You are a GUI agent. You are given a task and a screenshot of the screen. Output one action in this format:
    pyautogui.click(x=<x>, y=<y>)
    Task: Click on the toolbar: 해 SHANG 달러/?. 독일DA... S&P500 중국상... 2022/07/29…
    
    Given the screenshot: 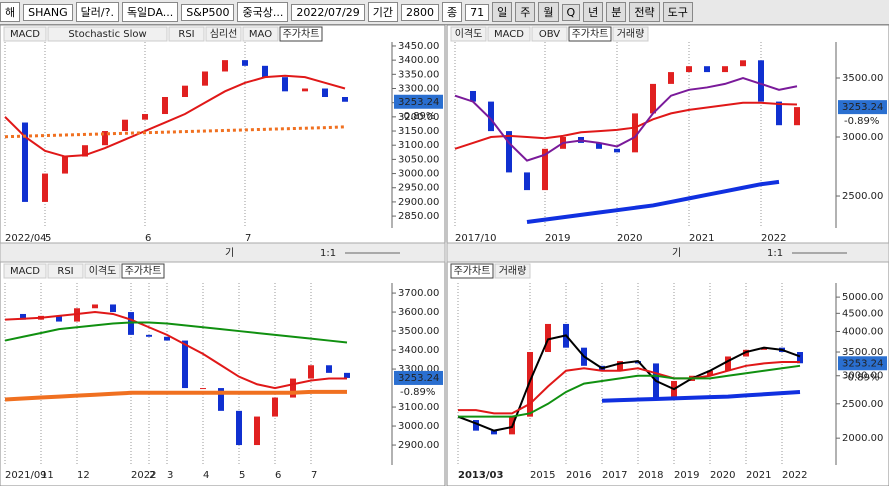 What is the action you would take?
    pyautogui.click(x=444, y=12)
    